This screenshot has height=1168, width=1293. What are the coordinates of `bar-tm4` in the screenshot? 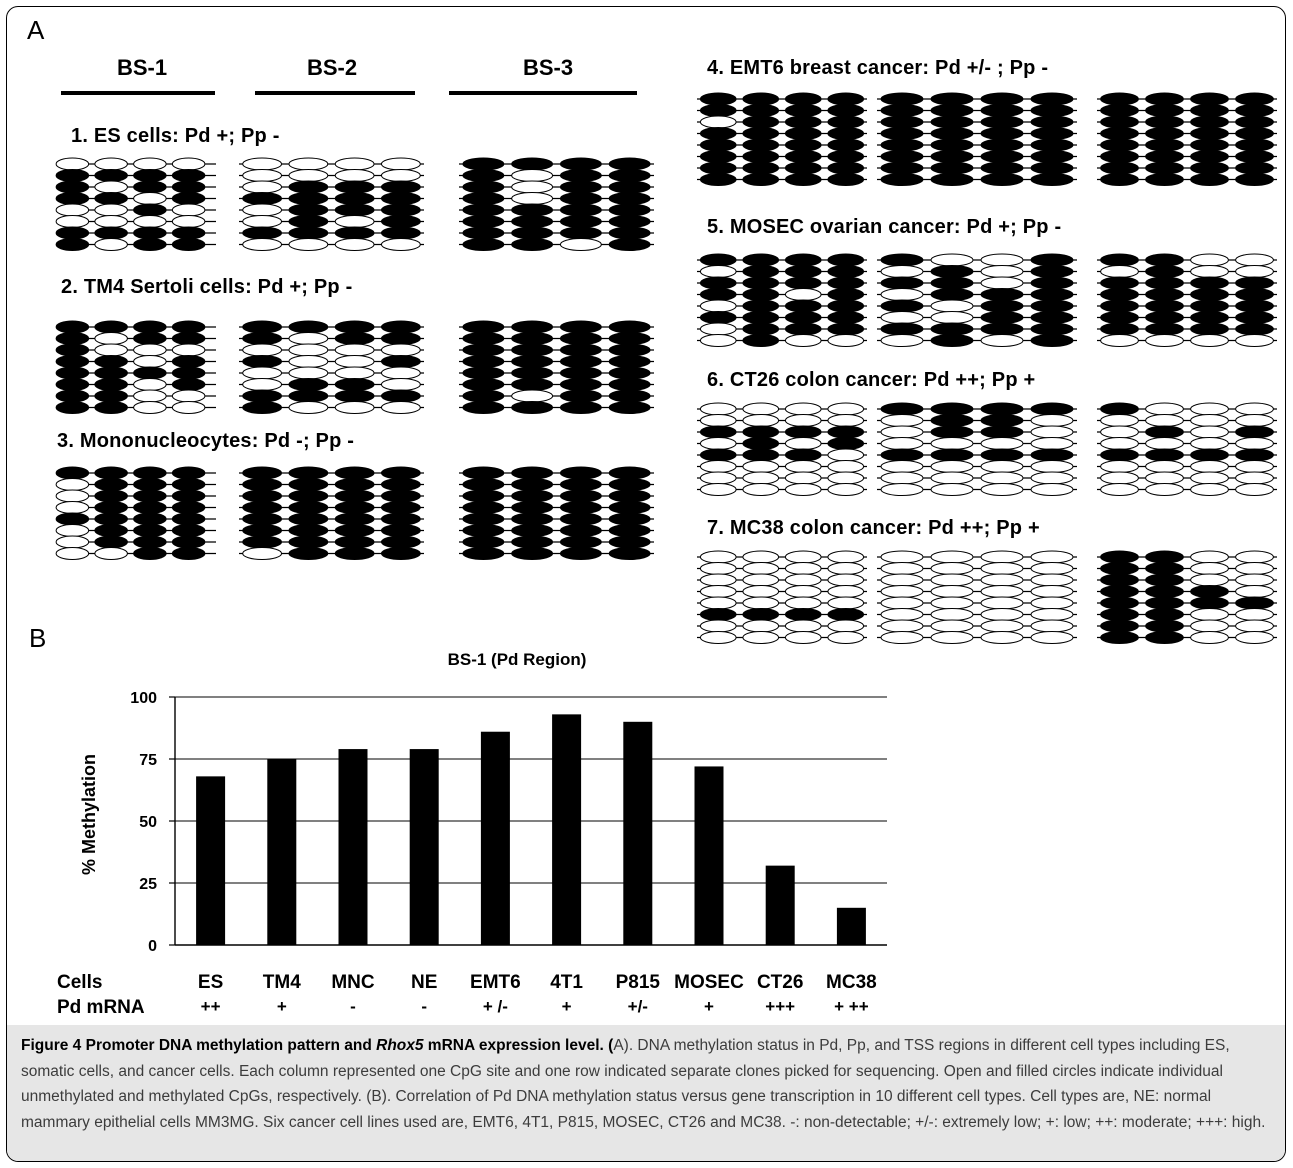 It's located at (282, 852).